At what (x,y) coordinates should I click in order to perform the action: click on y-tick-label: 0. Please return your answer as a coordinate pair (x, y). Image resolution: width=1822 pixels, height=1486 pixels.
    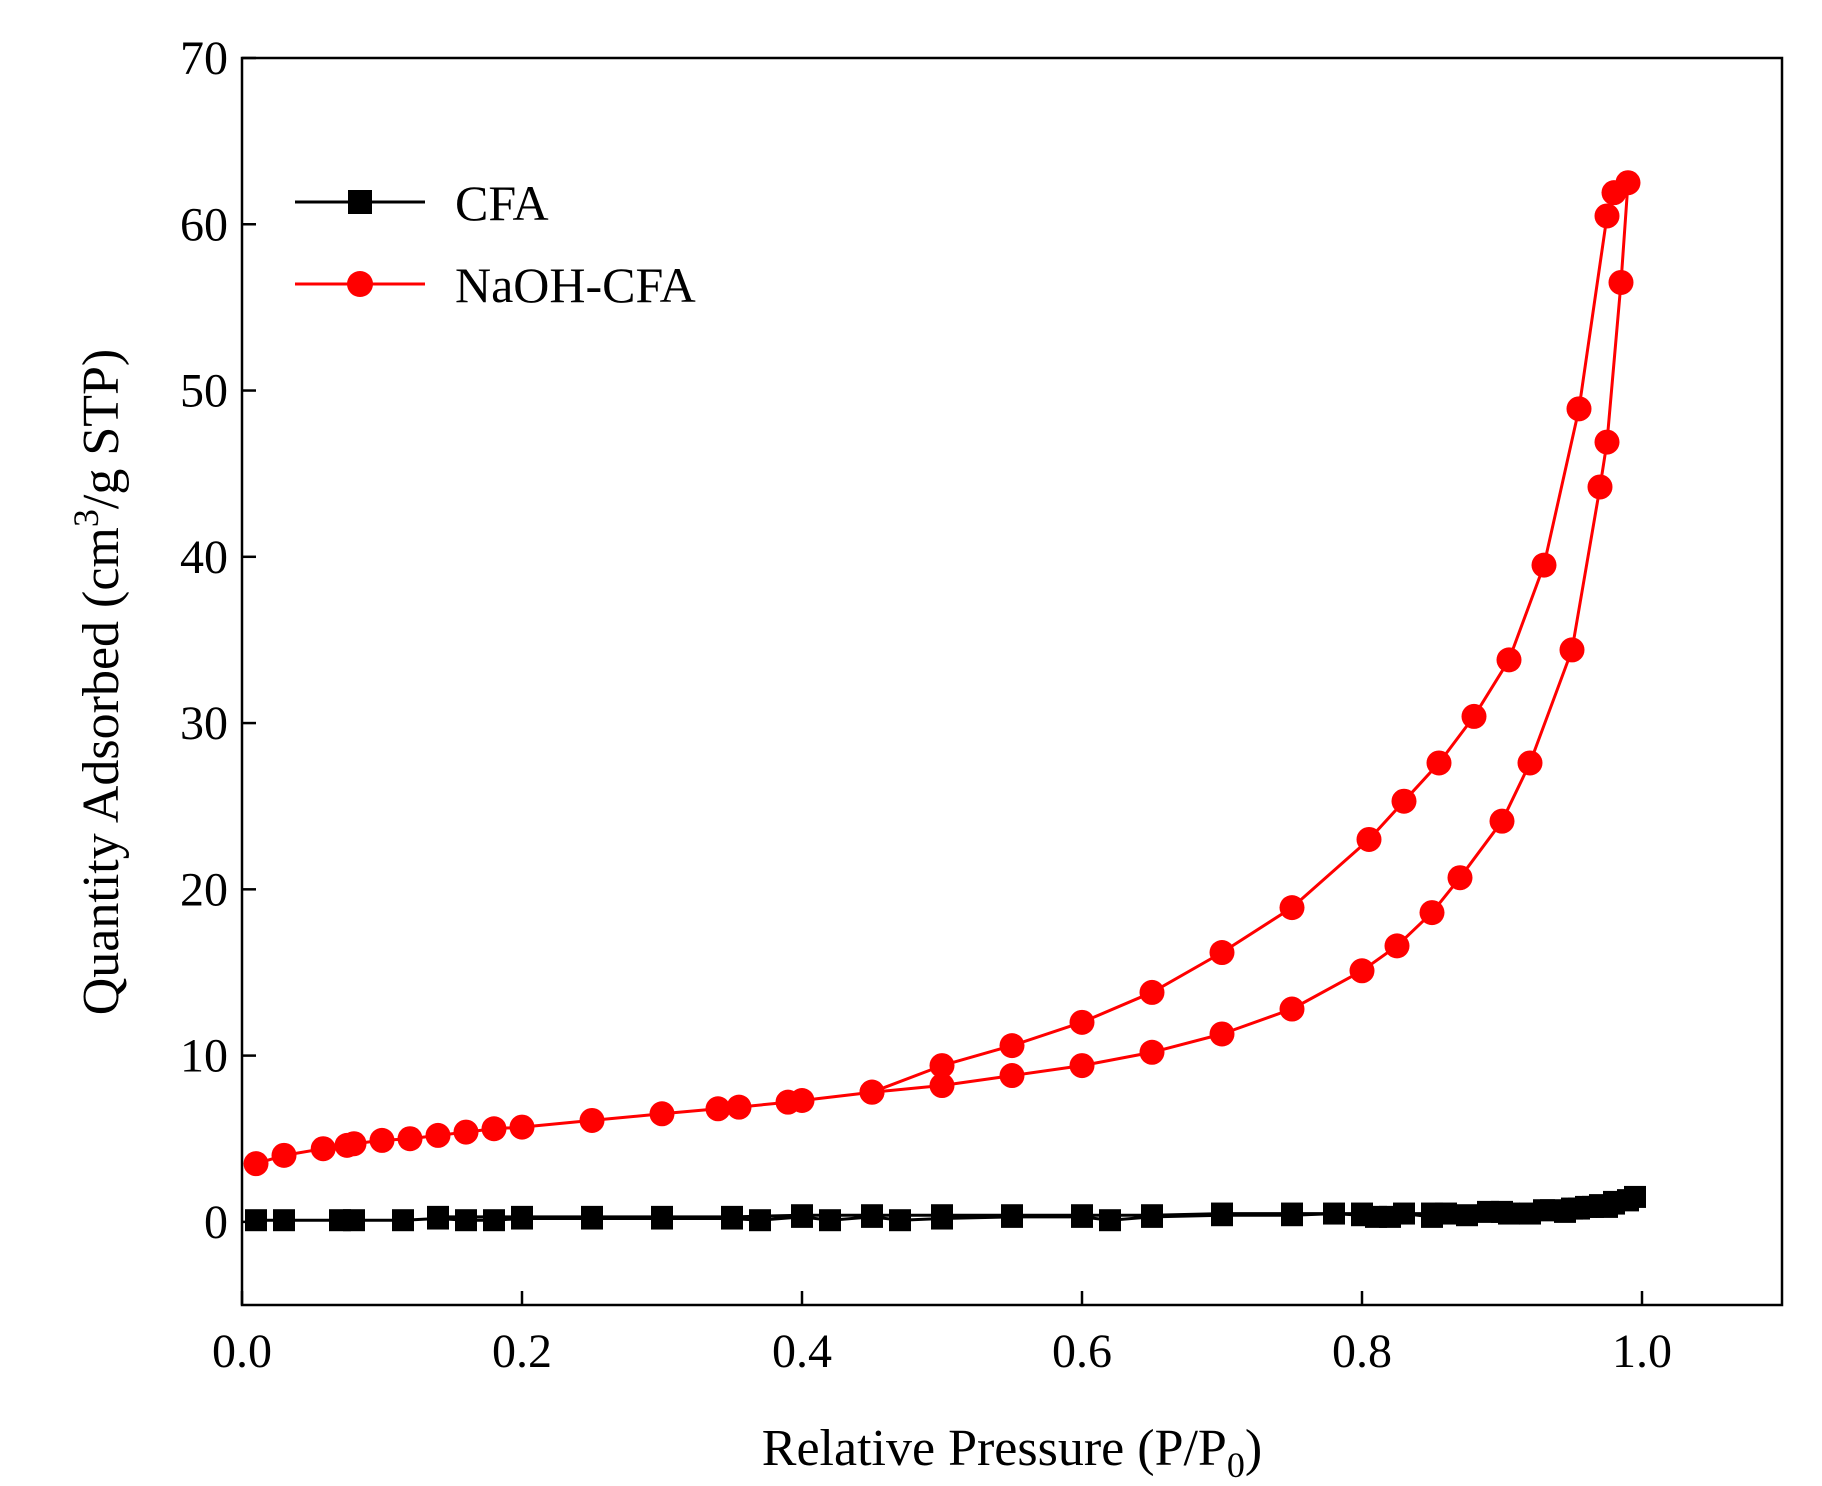
    Looking at the image, I should click on (216, 1222).